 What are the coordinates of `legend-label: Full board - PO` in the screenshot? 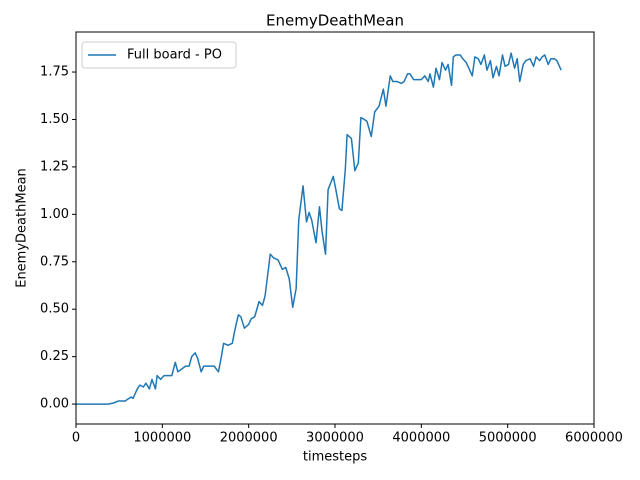 It's located at (174, 55).